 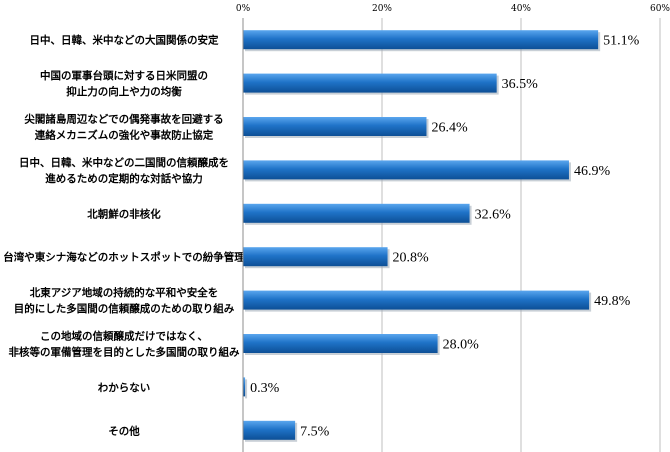 I want to click on category-label-line: 北東アジア地域の持続的な平和や安全を, so click(x=124, y=292).